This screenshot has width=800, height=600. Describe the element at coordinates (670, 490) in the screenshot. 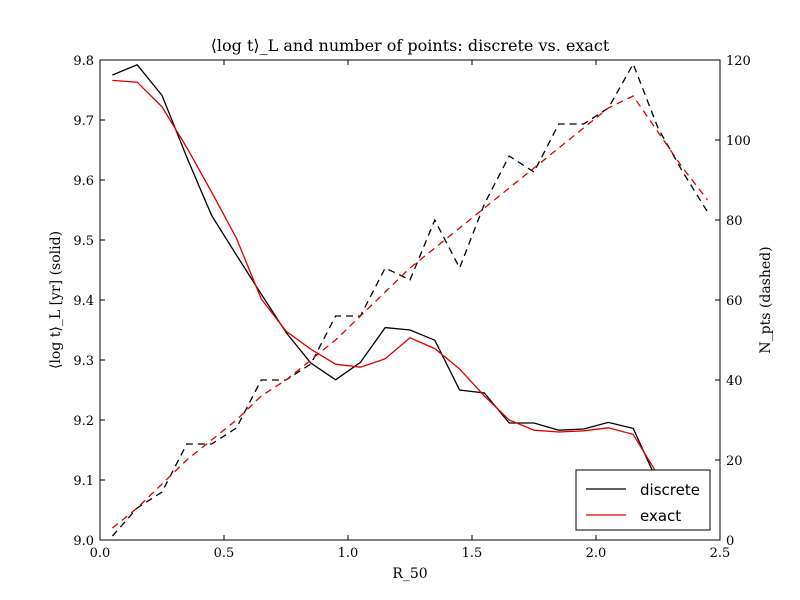

I see `legend-label-discrete: discrete` at that location.